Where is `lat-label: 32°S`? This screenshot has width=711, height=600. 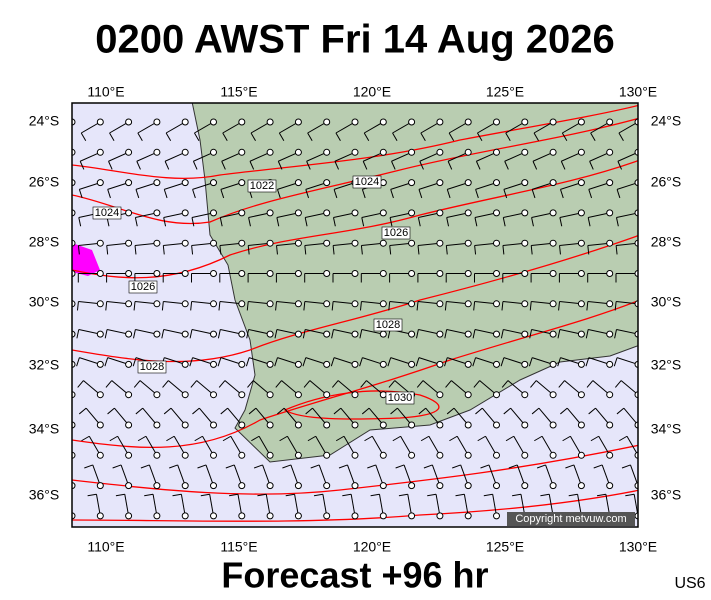
lat-label: 32°S is located at coordinates (44, 365).